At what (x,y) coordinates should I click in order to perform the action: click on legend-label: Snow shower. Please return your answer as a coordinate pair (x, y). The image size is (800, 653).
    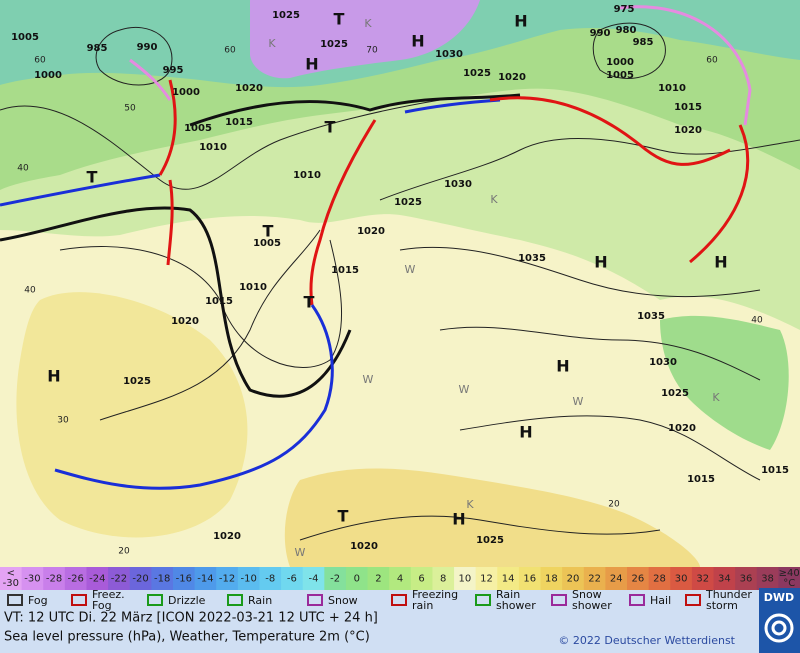
    Looking at the image, I should click on (592, 600).